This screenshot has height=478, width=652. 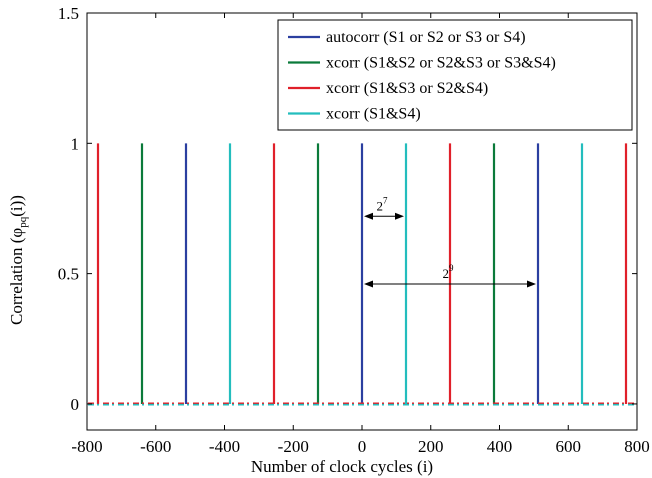 What do you see at coordinates (155, 446) in the screenshot?
I see `x-tick-label: -600` at bounding box center [155, 446].